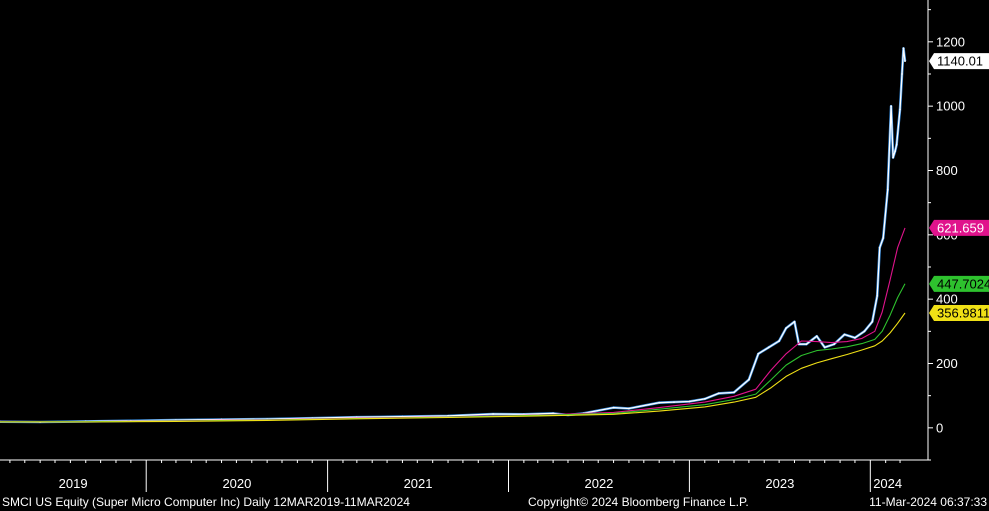  I want to click on y-tick-label: 200, so click(947, 363).